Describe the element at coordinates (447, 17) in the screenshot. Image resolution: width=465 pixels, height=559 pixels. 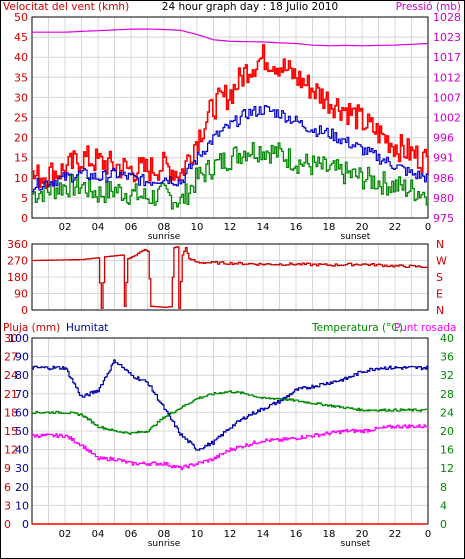
I see `pressure-tick-label: 1028` at that location.